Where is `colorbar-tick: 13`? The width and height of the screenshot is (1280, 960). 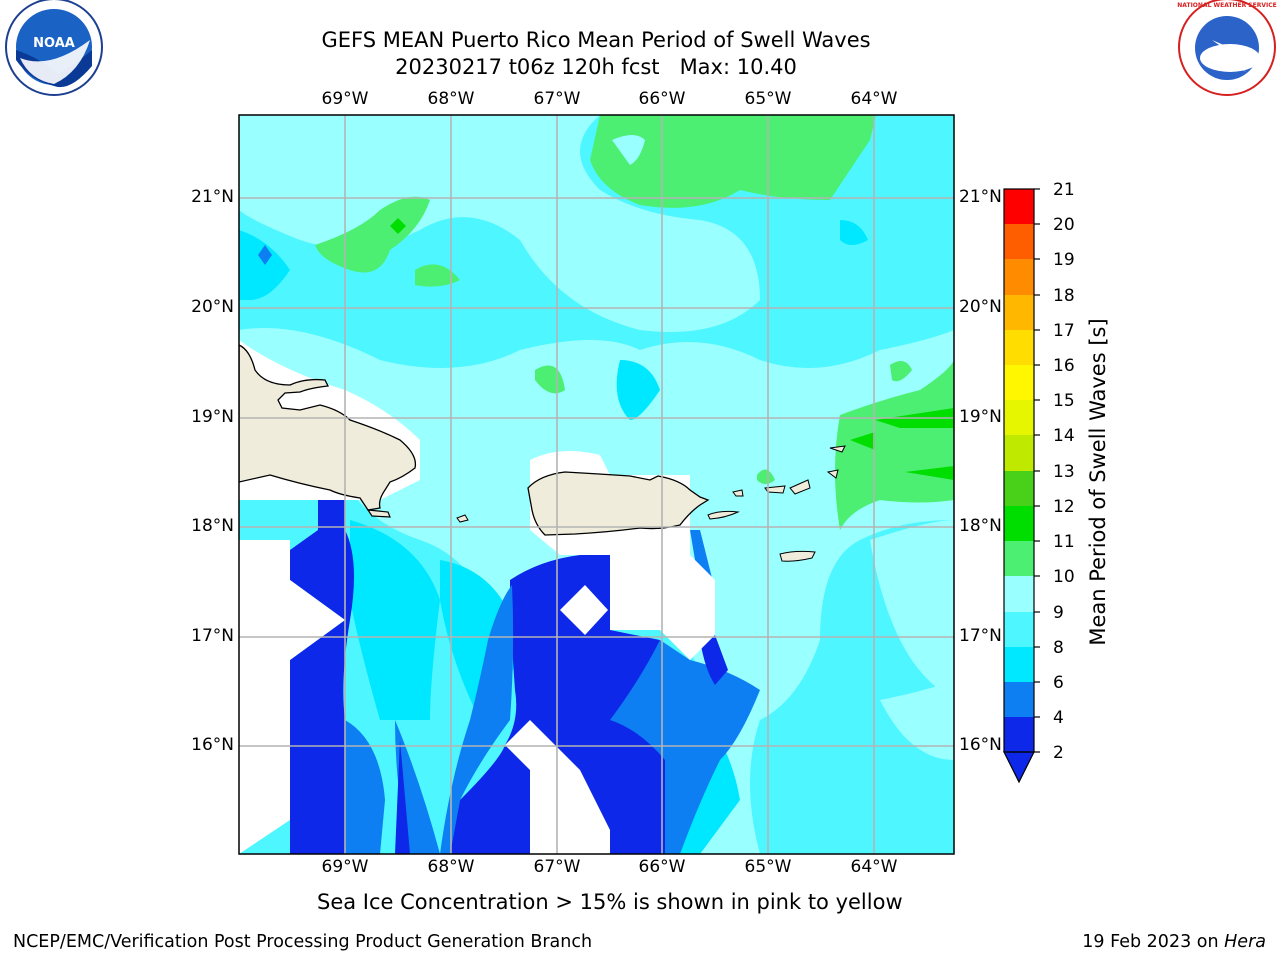
colorbar-tick: 13 is located at coordinates (1064, 472).